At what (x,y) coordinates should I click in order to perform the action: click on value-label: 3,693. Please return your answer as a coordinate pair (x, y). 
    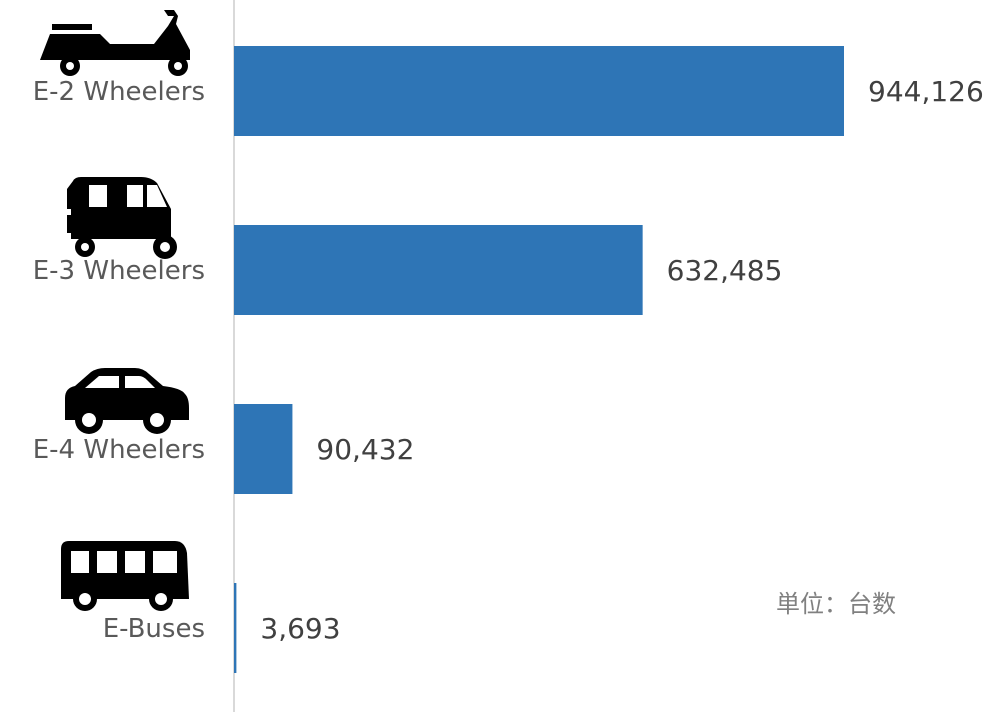
    Looking at the image, I should click on (300, 628).